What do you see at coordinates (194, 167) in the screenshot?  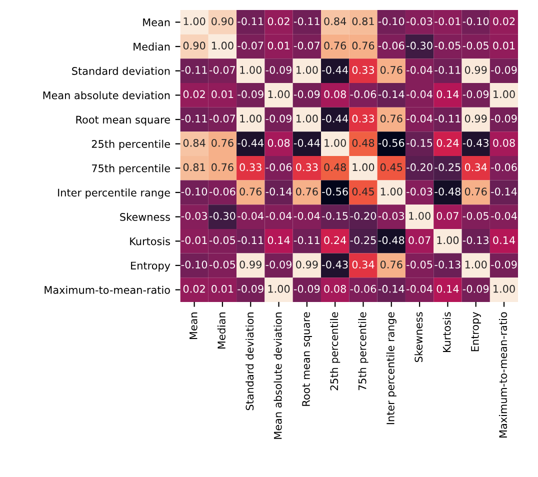 I see `data-label: 0.81` at bounding box center [194, 167].